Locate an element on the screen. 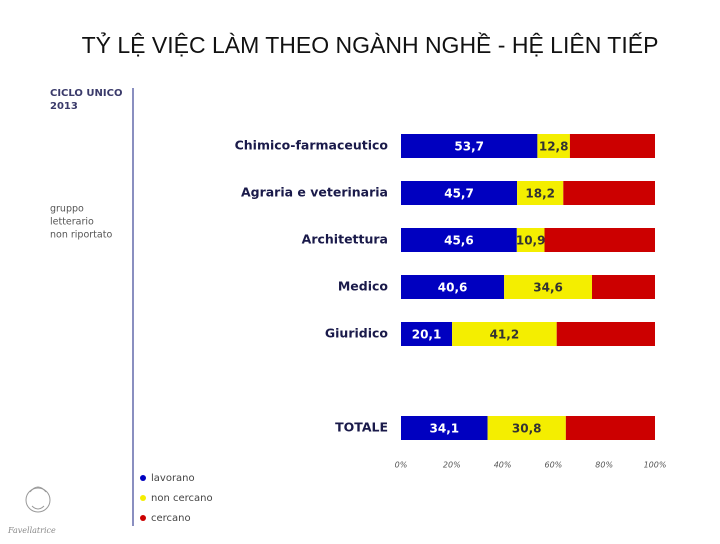  category-label: Agraria e veterinaria is located at coordinates (314, 192).